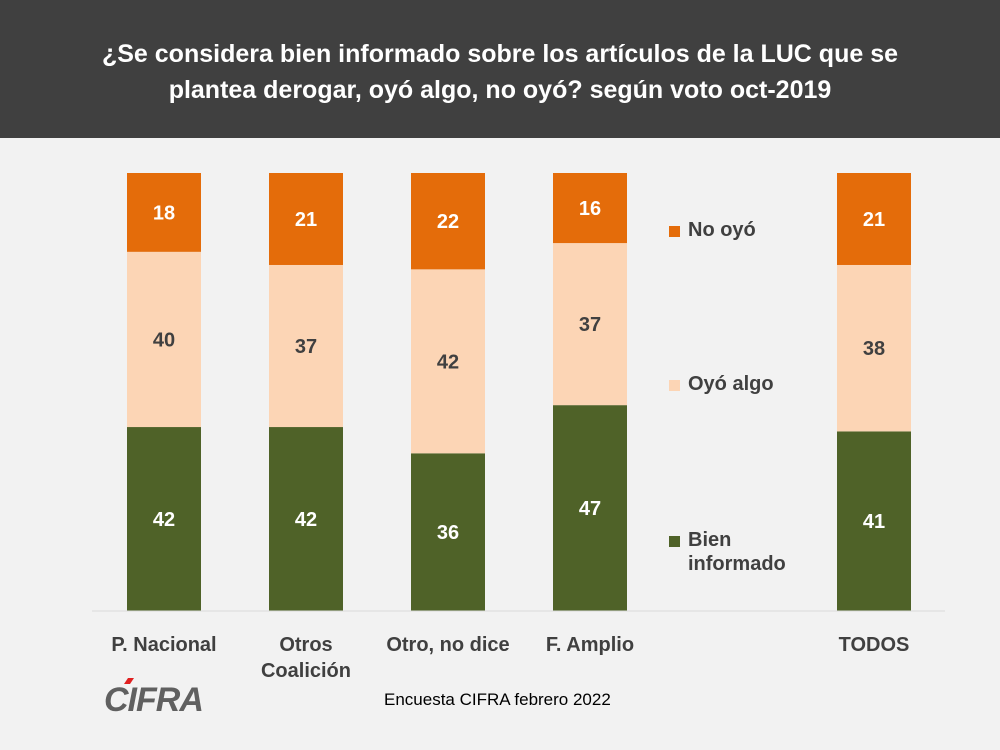 The image size is (1000, 750). What do you see at coordinates (497, 699) in the screenshot?
I see `source-note: Encuesta CIFRA febrero 2022` at bounding box center [497, 699].